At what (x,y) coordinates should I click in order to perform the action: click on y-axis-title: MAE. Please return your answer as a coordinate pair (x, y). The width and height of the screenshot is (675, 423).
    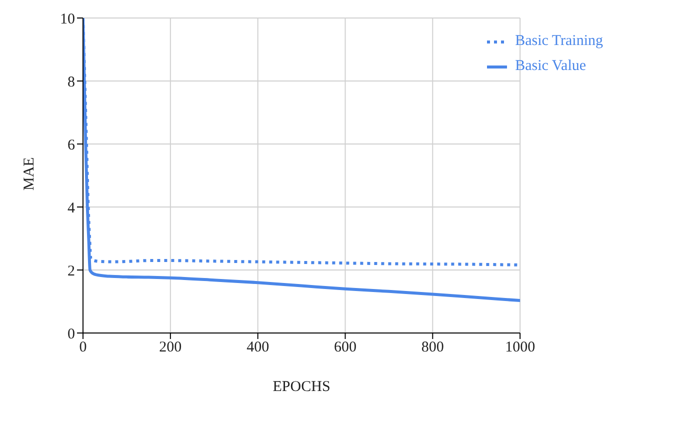
    Looking at the image, I should click on (29, 173).